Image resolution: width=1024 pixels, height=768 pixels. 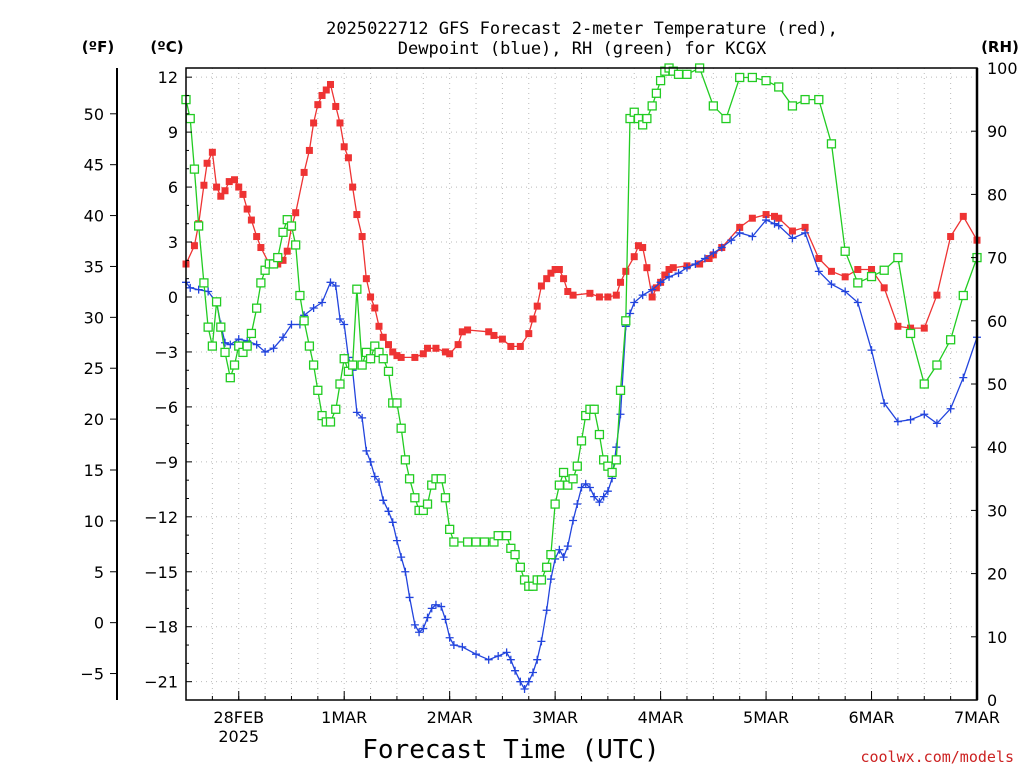 What do you see at coordinates (98, 47) in the screenshot?
I see `fahrenheit-unit-label: (ºF)` at bounding box center [98, 47].